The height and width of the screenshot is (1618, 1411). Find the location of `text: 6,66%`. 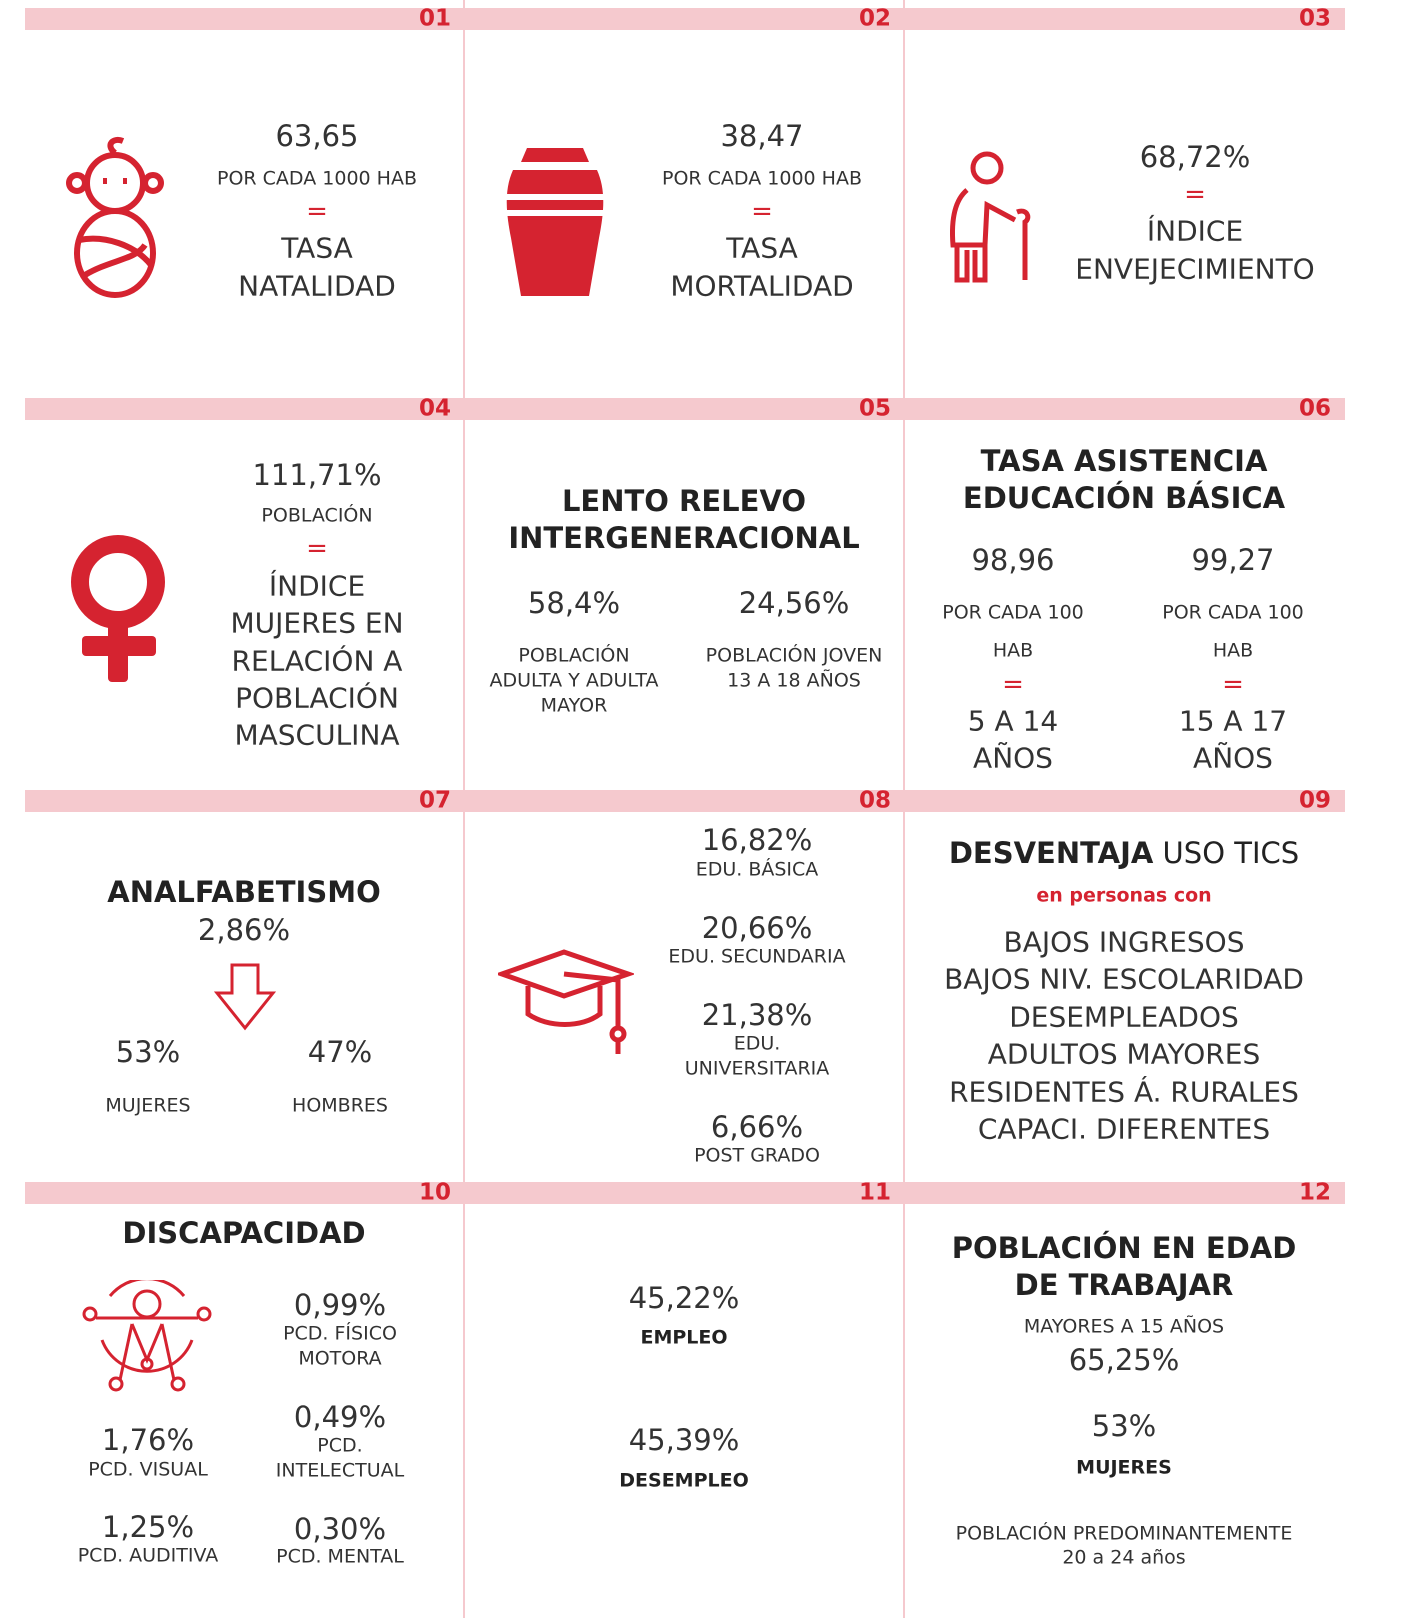

text: 6,66% is located at coordinates (757, 1127).